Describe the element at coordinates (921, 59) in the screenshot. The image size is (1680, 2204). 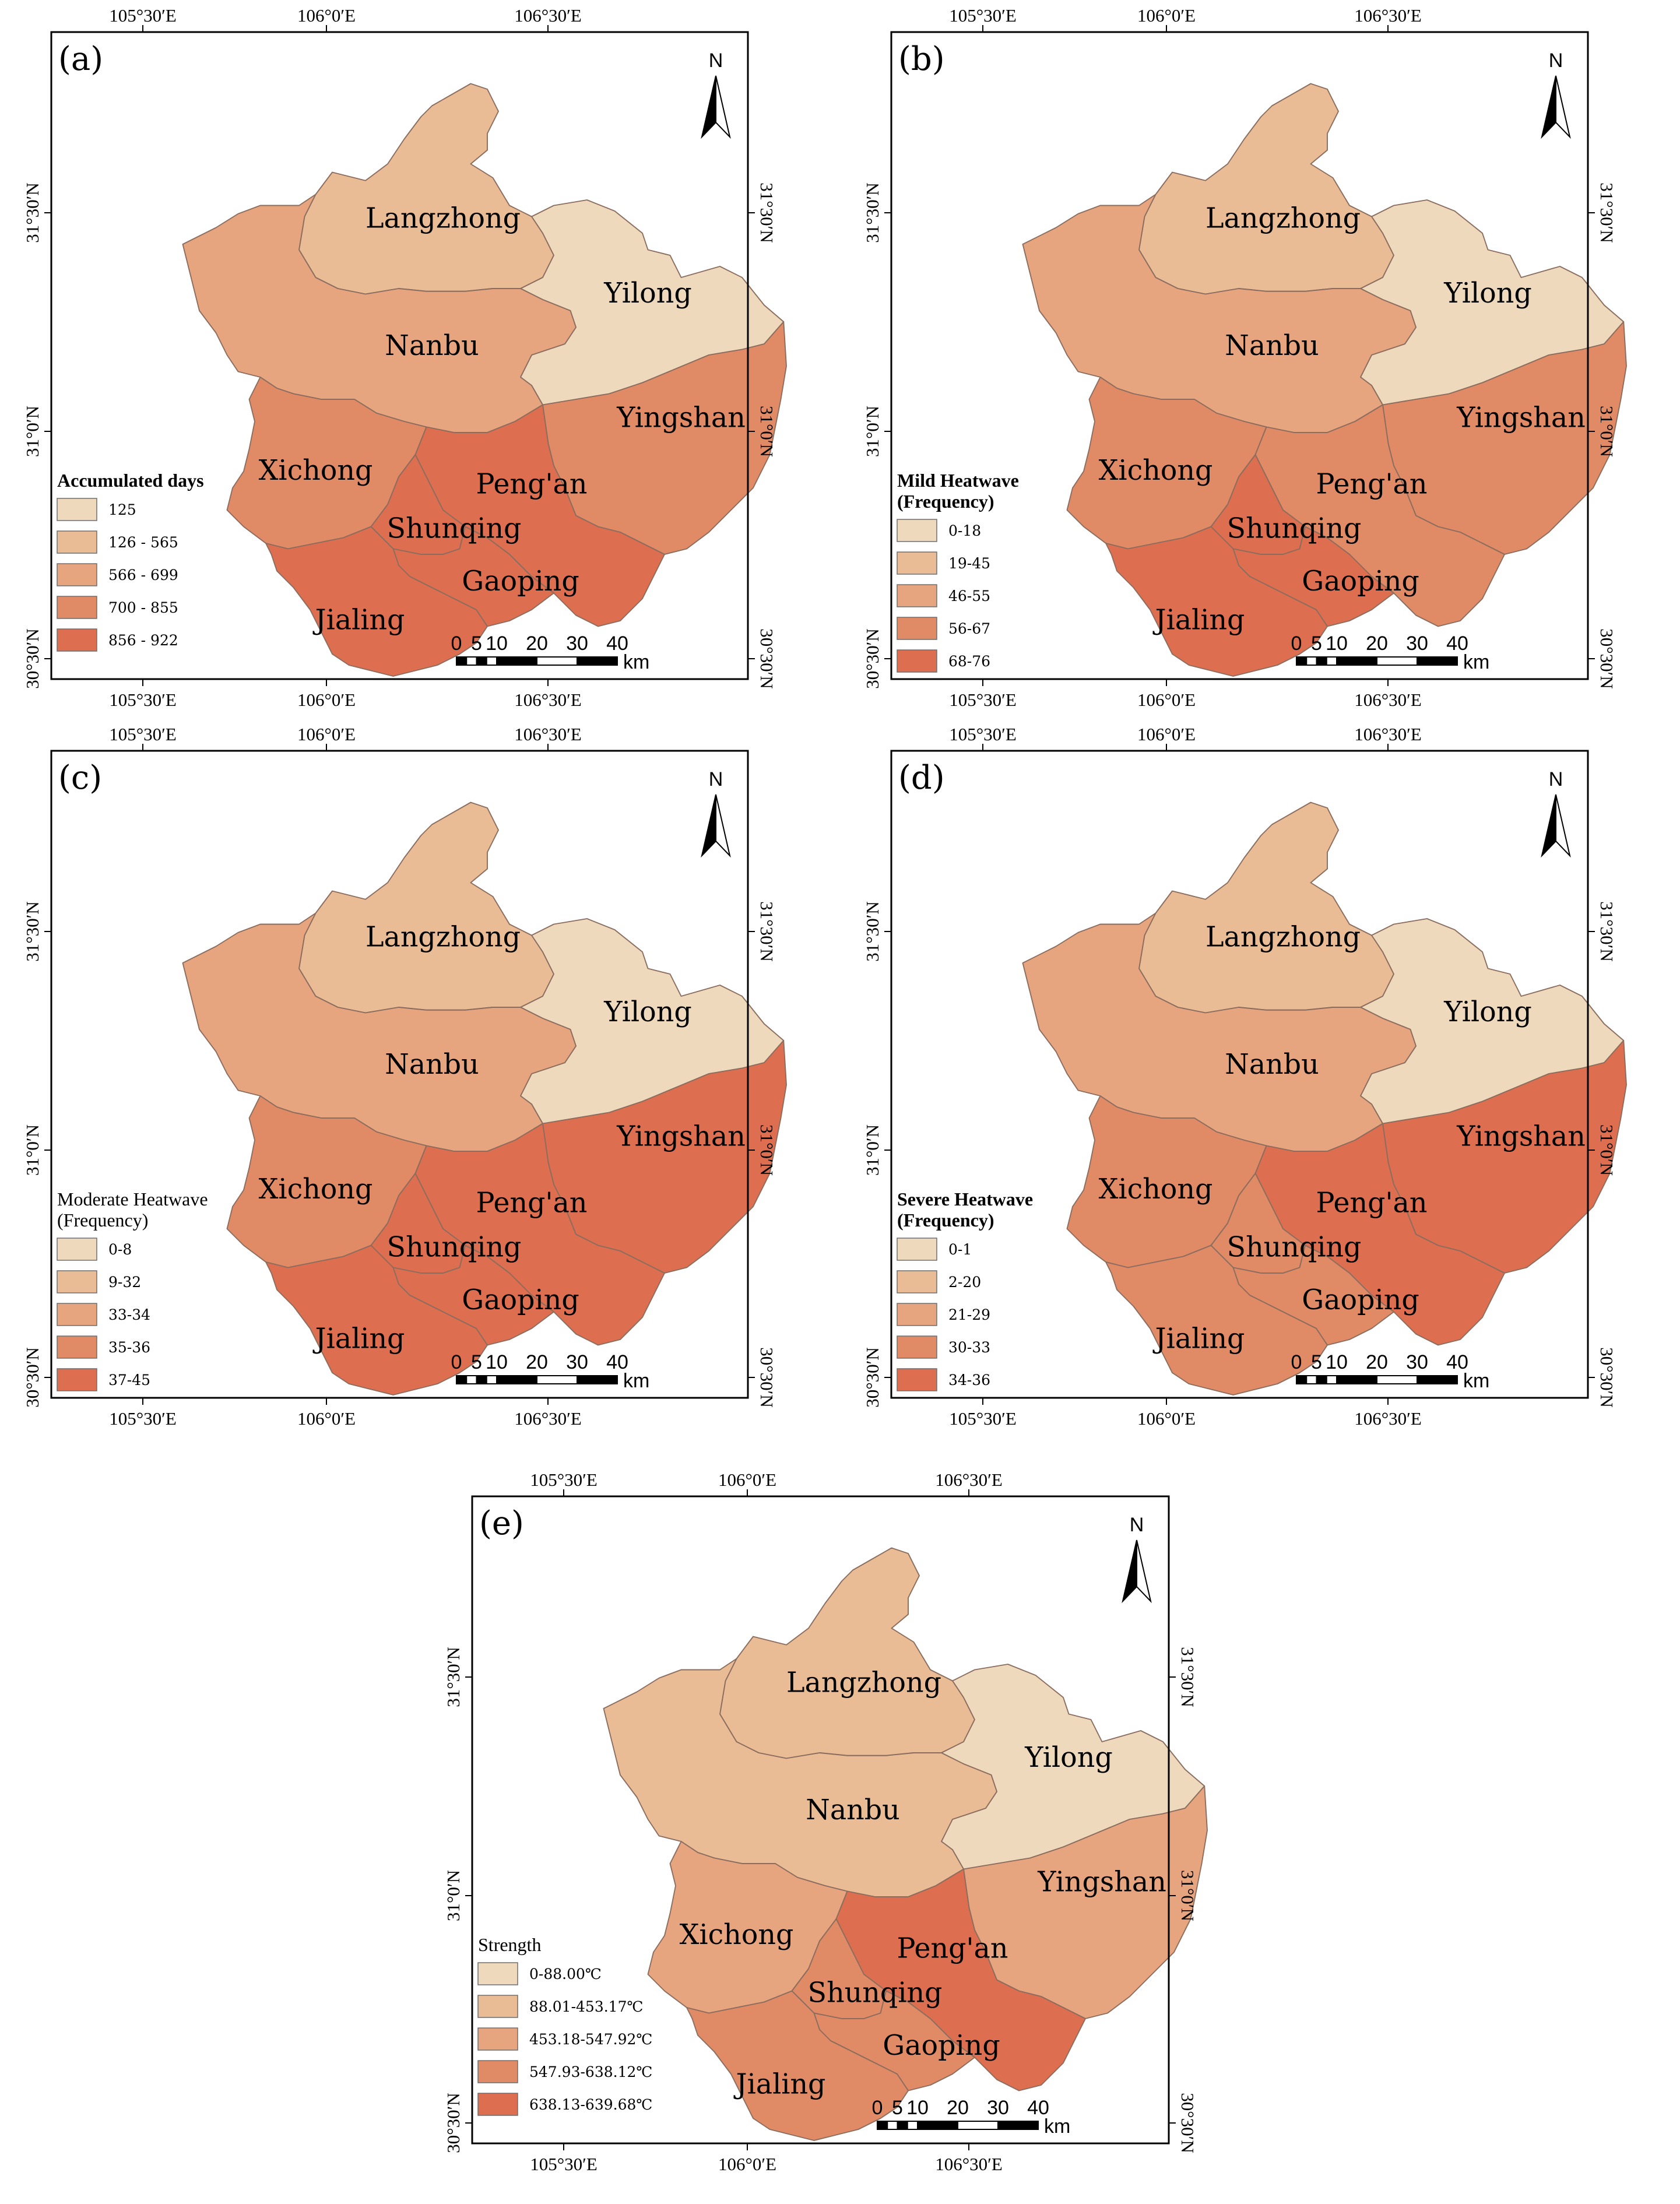
I see `panel-label: (b)` at that location.